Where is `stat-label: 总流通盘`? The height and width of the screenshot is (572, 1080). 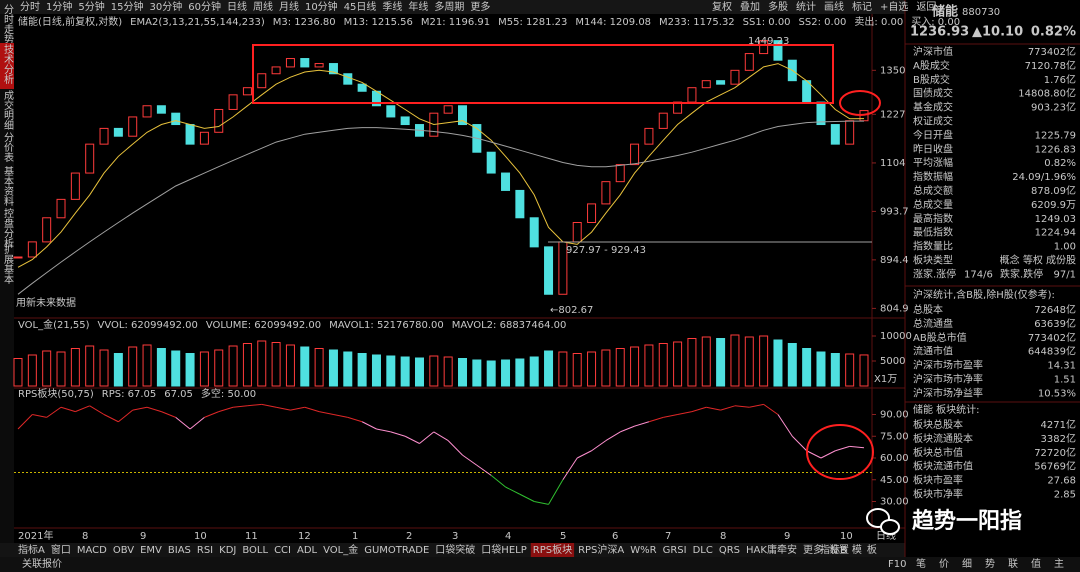
stat-label: 总流通盘 is located at coordinates (933, 323).